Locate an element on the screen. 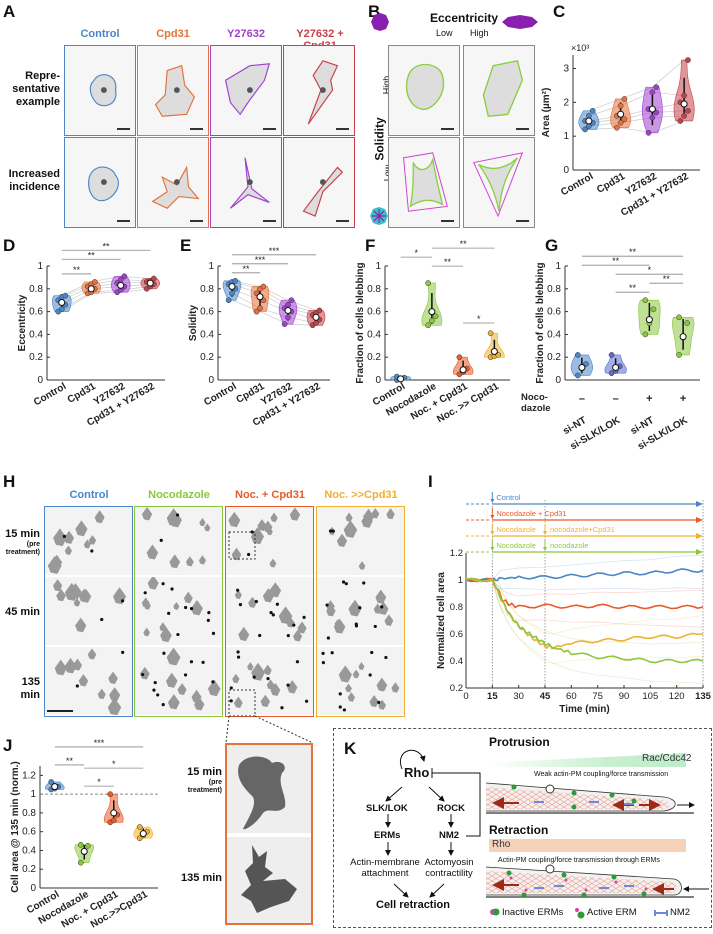  row-label-line: Increased is located at coordinates (34, 174).